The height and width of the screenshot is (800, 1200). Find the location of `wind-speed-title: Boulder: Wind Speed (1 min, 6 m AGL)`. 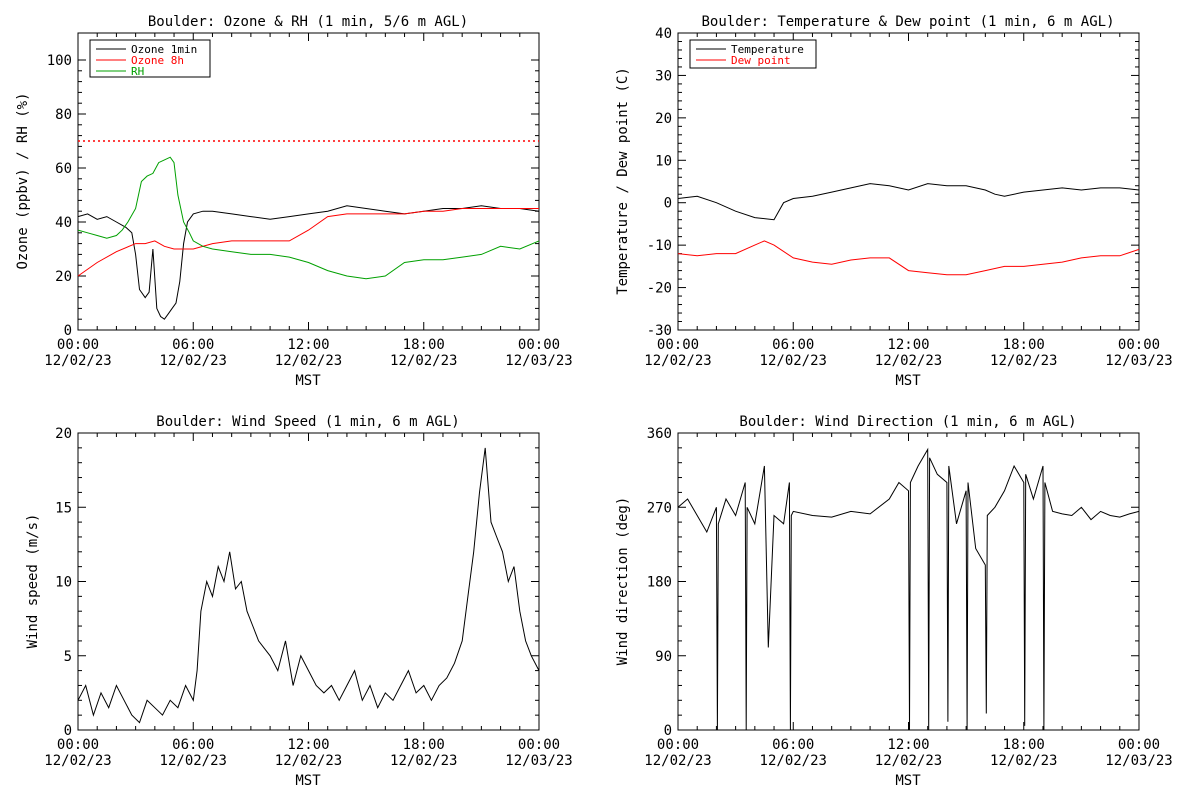

wind-speed-title: Boulder: Wind Speed (1 min, 6 m AGL) is located at coordinates (307, 422).